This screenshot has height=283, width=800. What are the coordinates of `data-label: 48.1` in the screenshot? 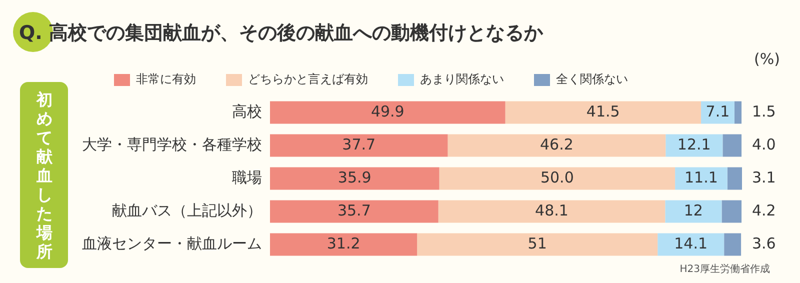 It's located at (551, 210).